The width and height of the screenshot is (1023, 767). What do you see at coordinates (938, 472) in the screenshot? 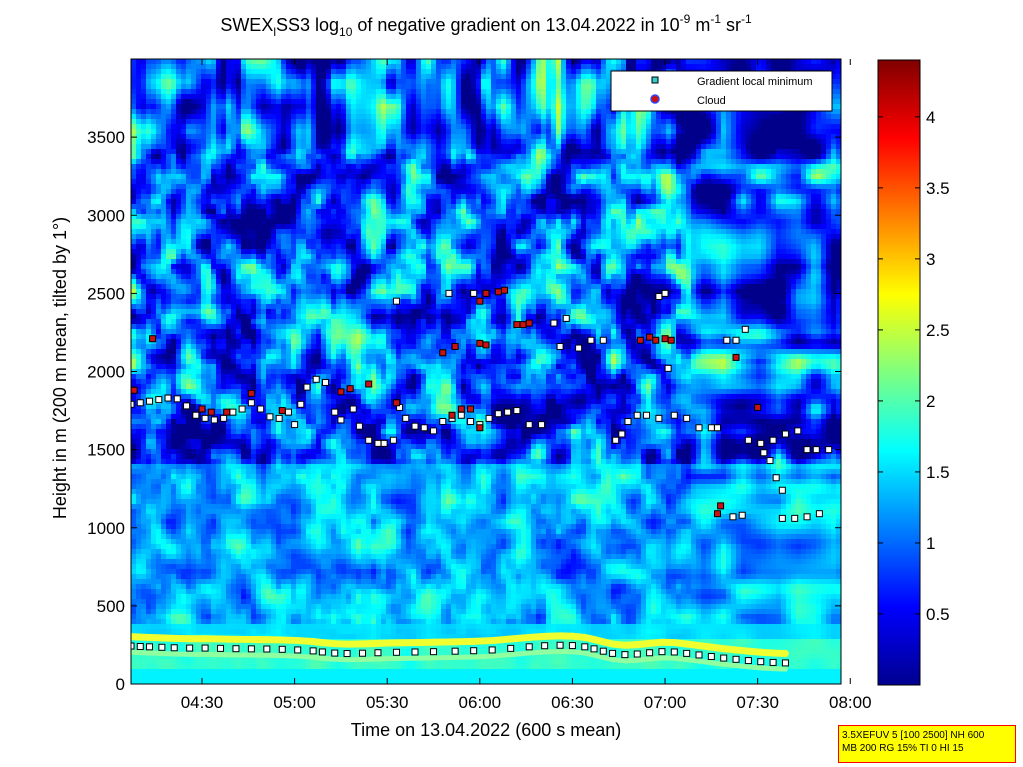
I see `colorbar-tick-label: 1.5` at bounding box center [938, 472].